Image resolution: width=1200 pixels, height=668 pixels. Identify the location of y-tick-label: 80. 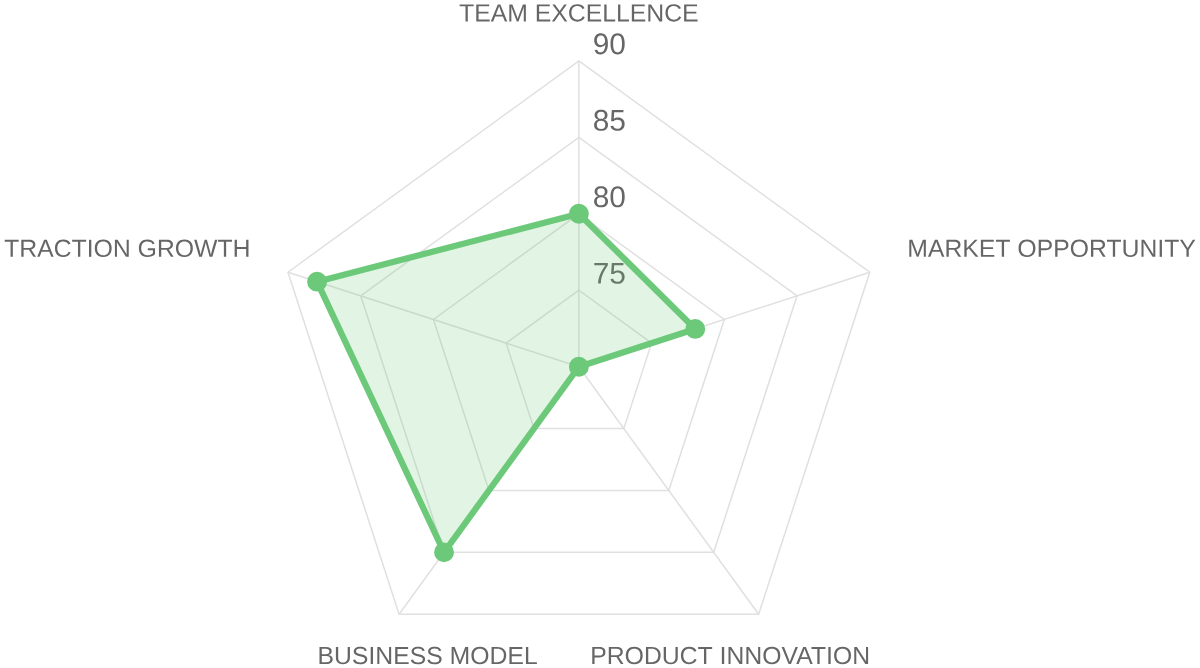
(609, 197).